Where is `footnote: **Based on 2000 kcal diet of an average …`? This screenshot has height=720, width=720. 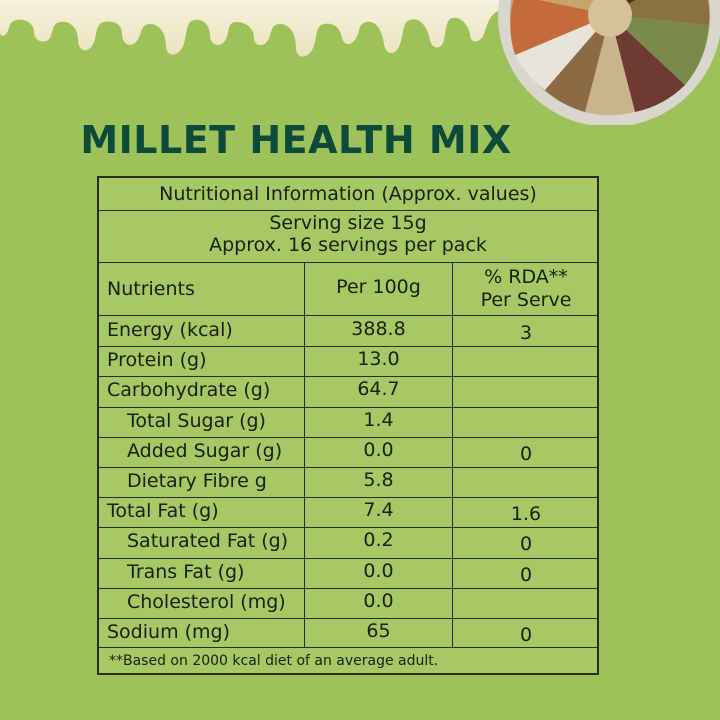 footnote: **Based on 2000 kcal diet of an average … is located at coordinates (274, 661).